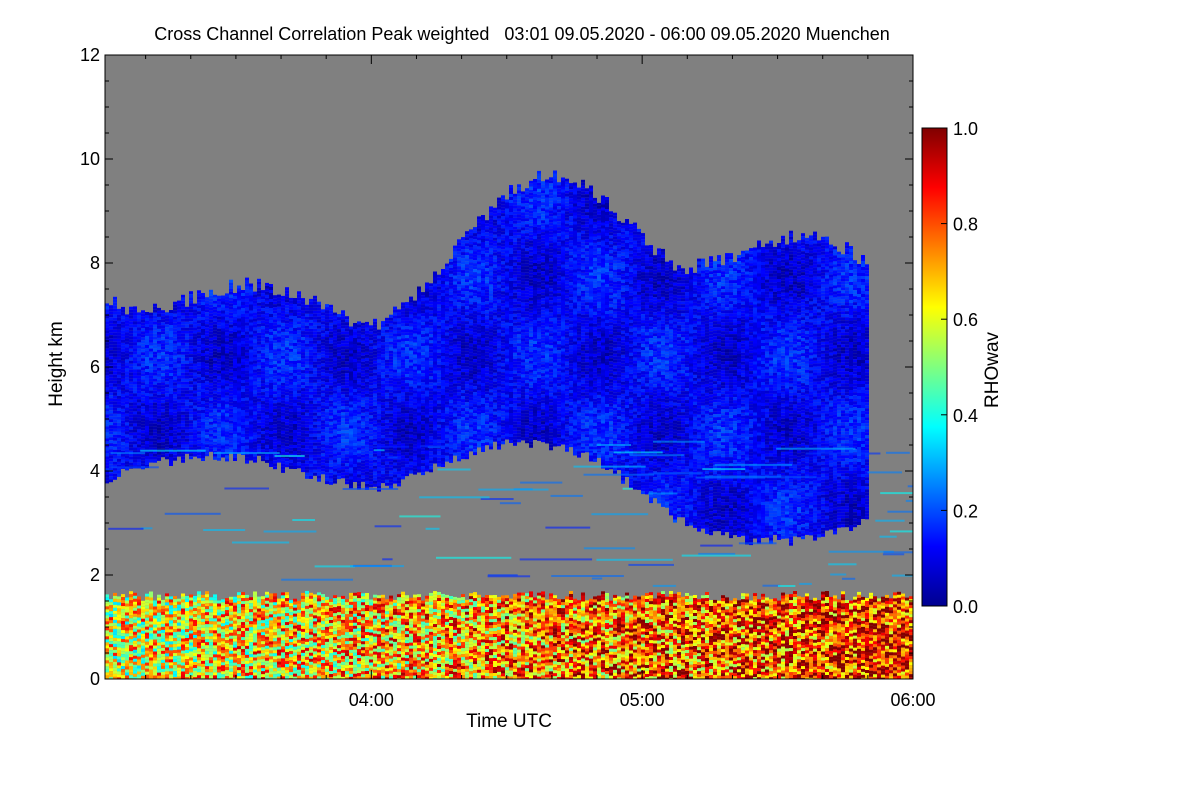 This screenshot has width=1200, height=800. What do you see at coordinates (95, 575) in the screenshot?
I see `y-tick-label: 2` at bounding box center [95, 575].